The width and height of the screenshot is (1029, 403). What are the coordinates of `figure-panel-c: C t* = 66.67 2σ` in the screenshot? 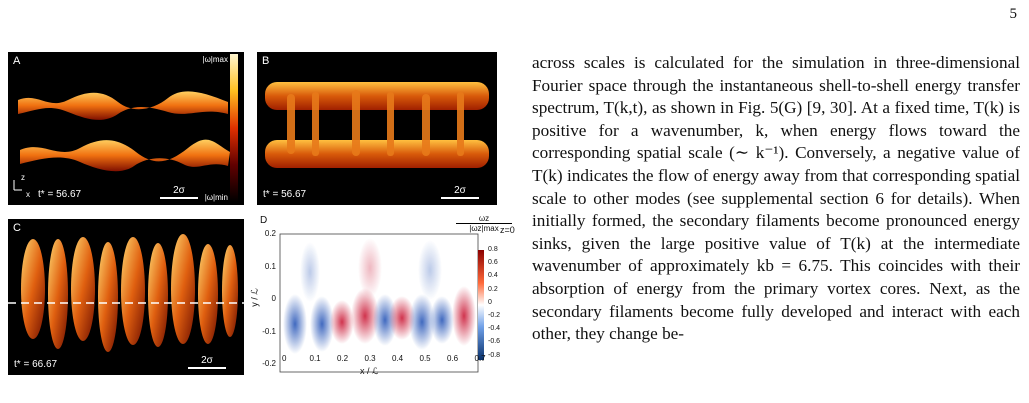 It's located at (126, 297).